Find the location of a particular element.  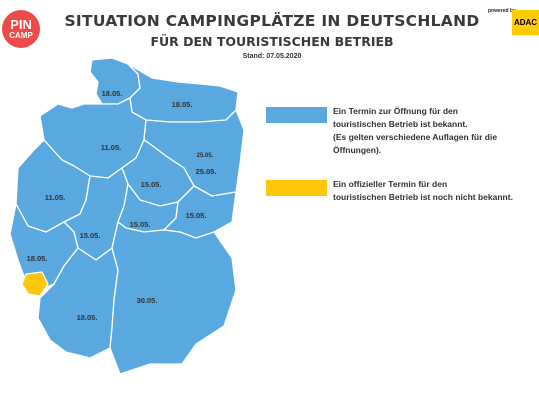

pincamp-logo: PIN CAMP is located at coordinates (21, 29).